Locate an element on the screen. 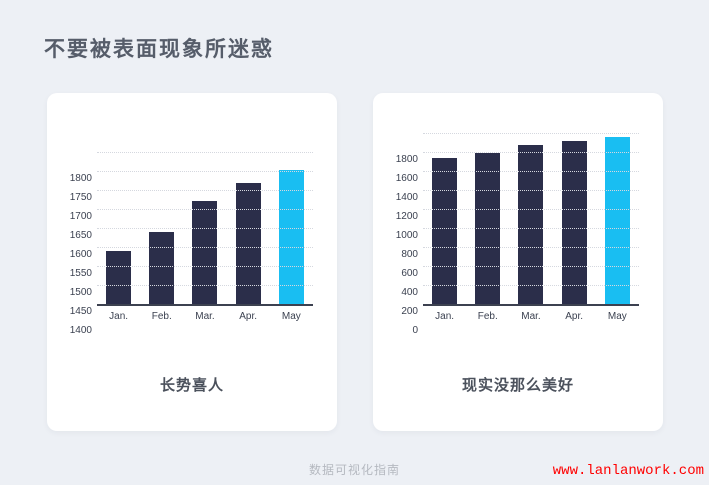 The image size is (709, 485). y-tick-label: 1750 is located at coordinates (80, 197).